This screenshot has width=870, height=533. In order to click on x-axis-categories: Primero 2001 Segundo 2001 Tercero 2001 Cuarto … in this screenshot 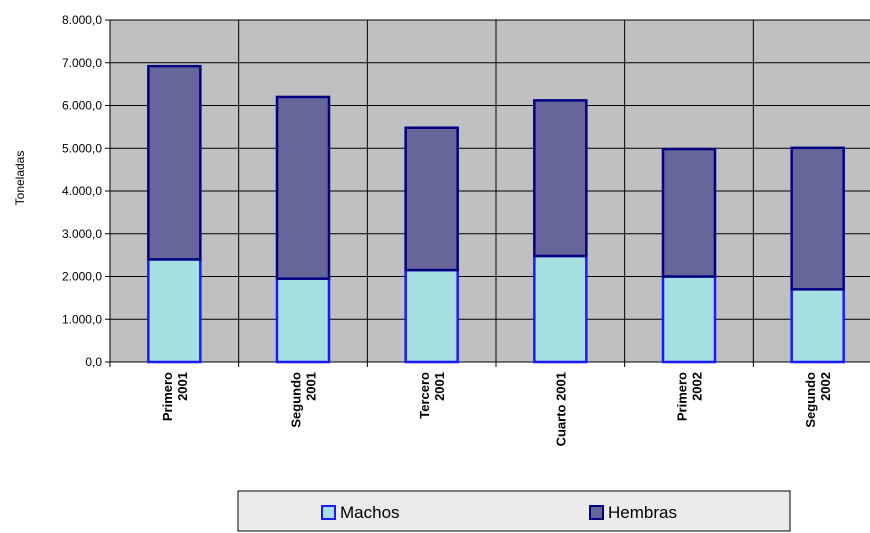, I will do `click(471, 404)`.